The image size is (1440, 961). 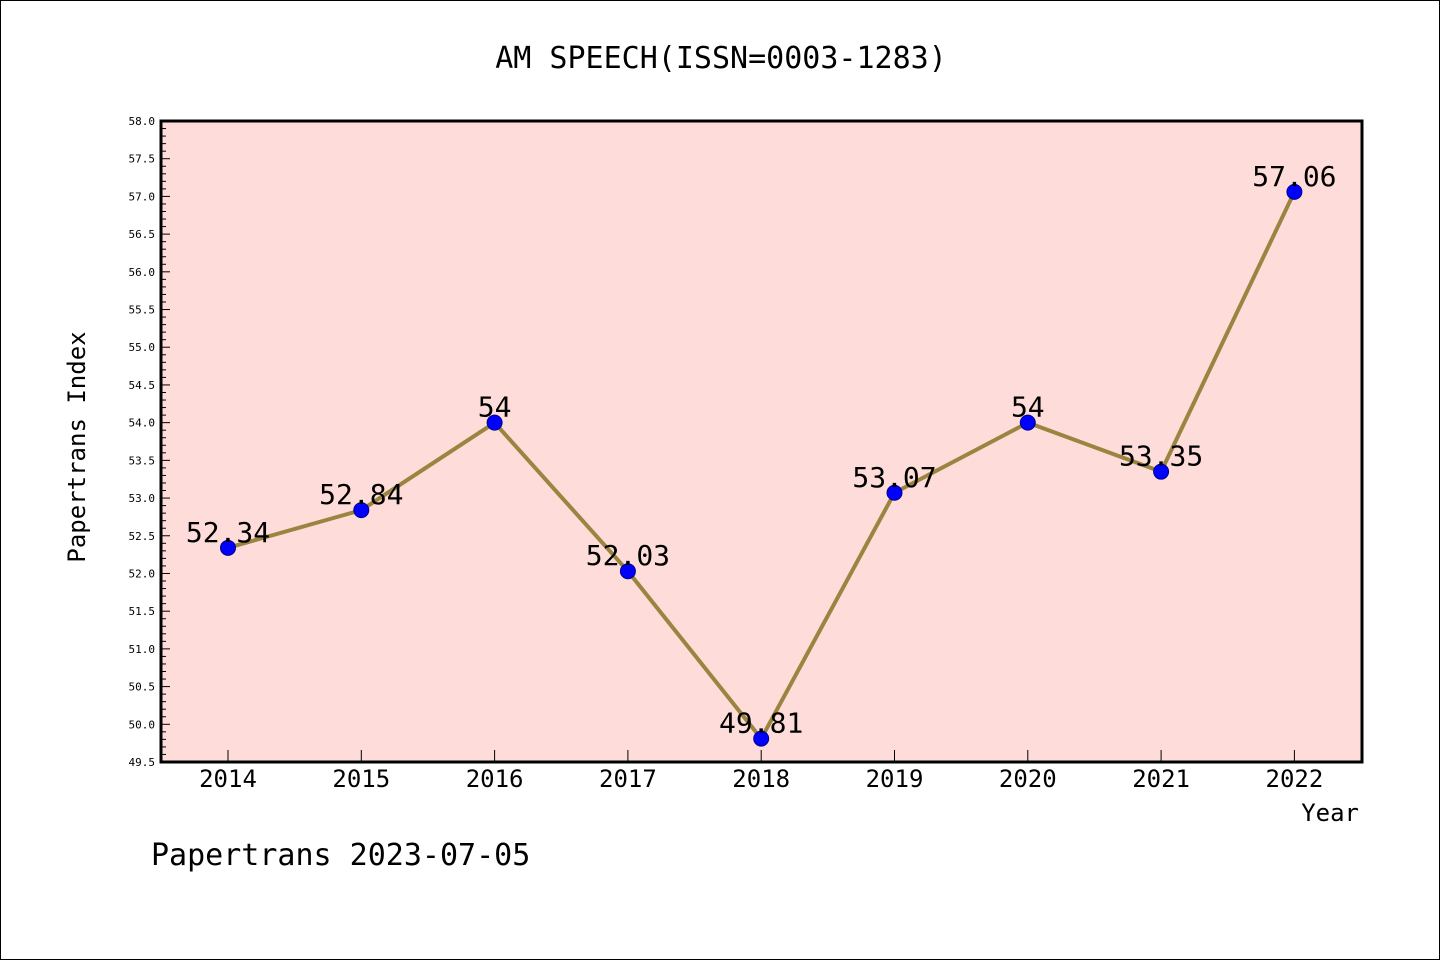 What do you see at coordinates (340, 855) in the screenshot?
I see `footer-text: Papertrans 2023-07-05` at bounding box center [340, 855].